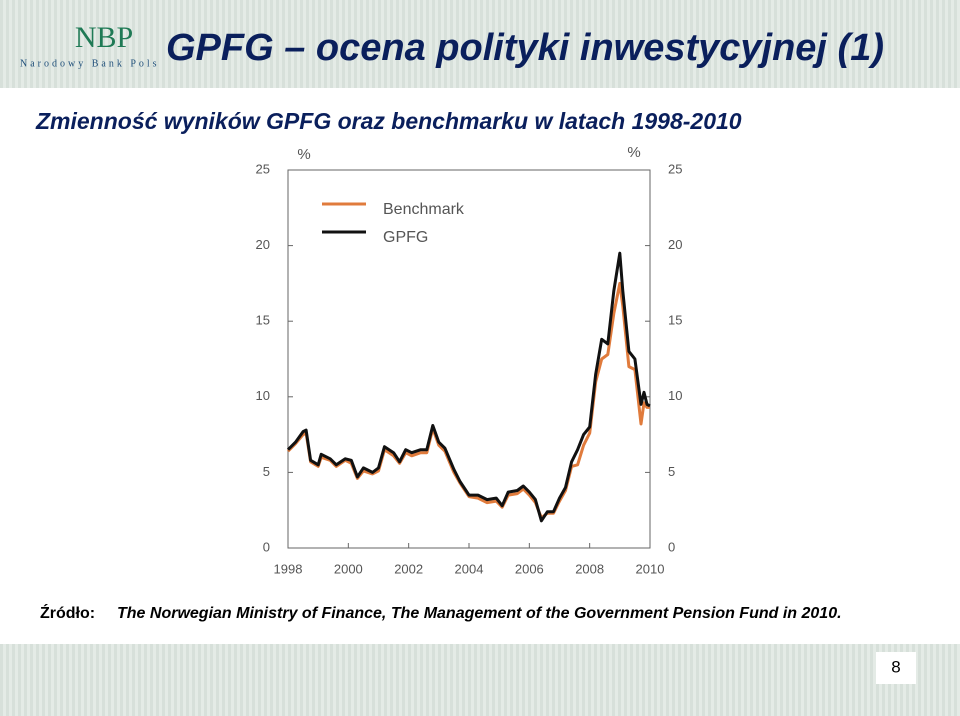 This screenshot has width=960, height=716. I want to click on legend-label: GPFG, so click(405, 237).